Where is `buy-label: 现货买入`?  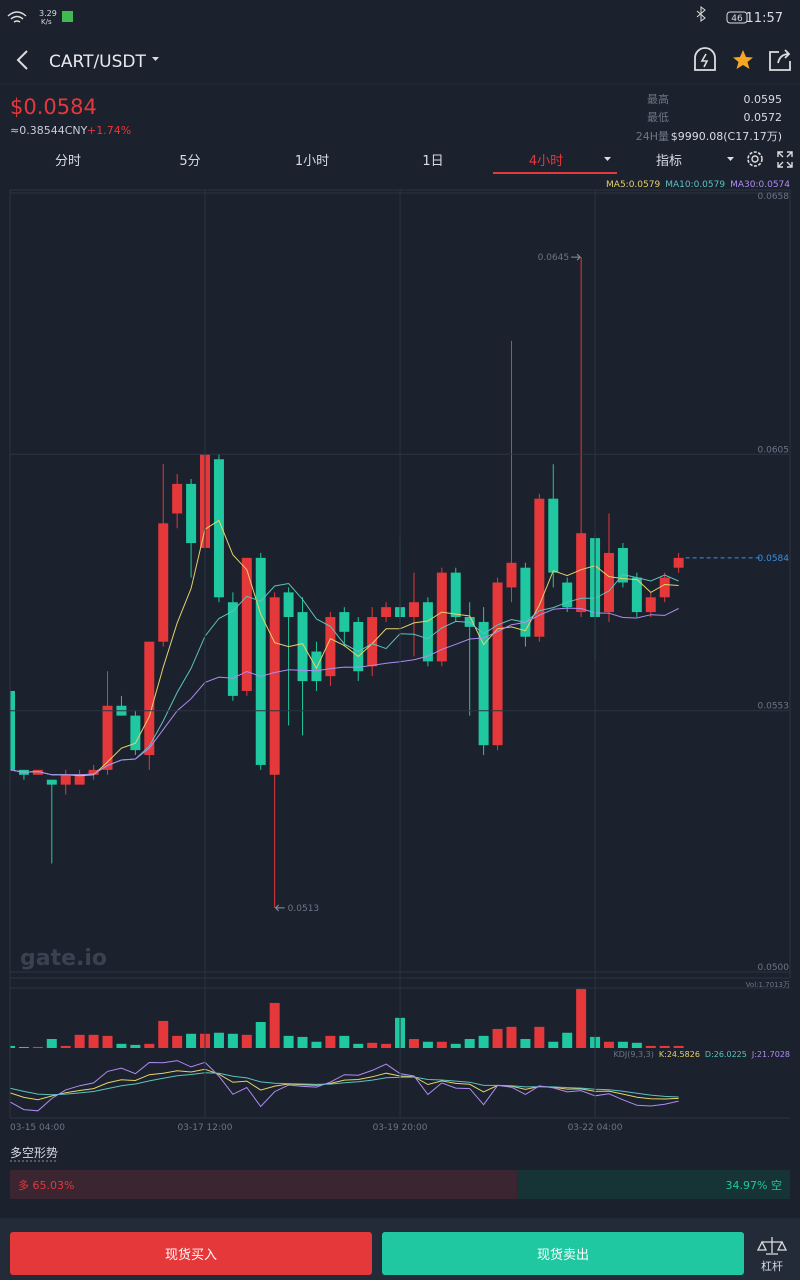 buy-label: 现货买入 is located at coordinates (191, 1255).